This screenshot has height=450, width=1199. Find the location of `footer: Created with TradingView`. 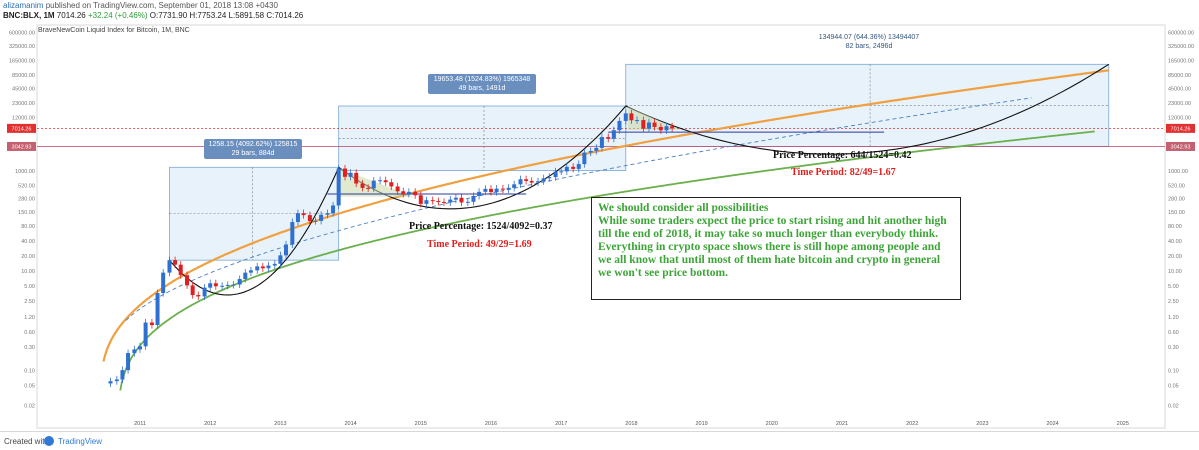

footer: Created with TradingView is located at coordinates (599, 440).